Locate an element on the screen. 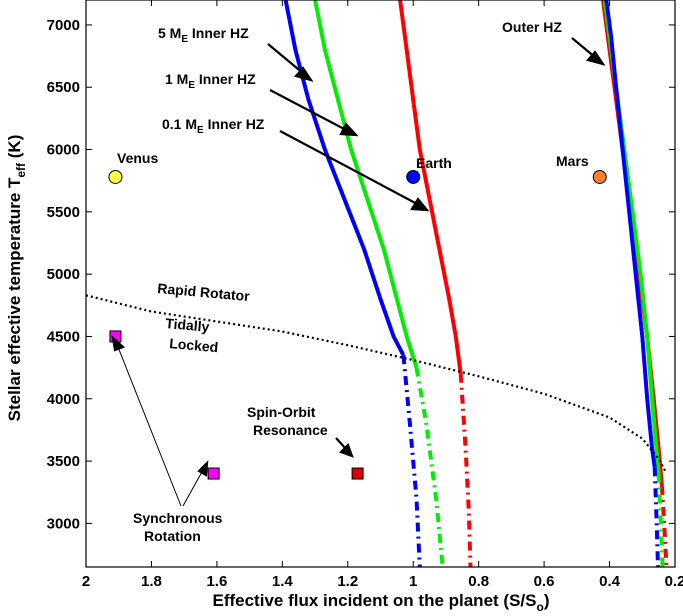 This screenshot has height=616, width=683. x-tick-label-1: 1.8 is located at coordinates (151, 581).